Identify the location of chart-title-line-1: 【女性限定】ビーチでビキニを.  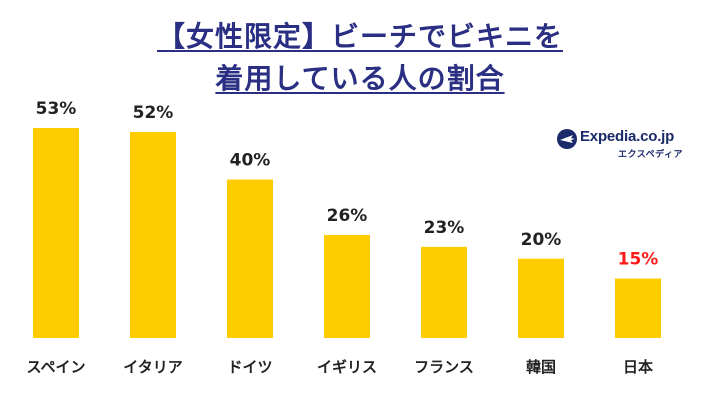
(359, 36).